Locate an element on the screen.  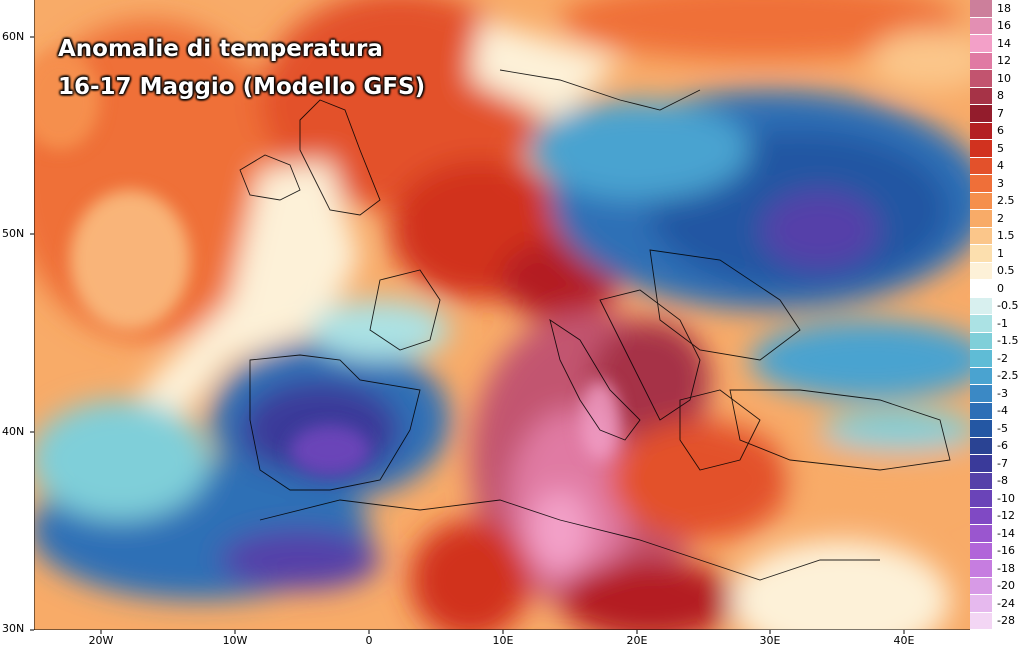
legend-label: 1.5 is located at coordinates (1006, 236).